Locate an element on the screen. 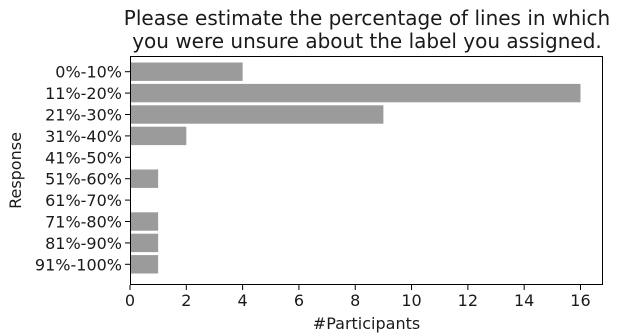 The width and height of the screenshot is (617, 334). bar-21%-30% is located at coordinates (257, 114).